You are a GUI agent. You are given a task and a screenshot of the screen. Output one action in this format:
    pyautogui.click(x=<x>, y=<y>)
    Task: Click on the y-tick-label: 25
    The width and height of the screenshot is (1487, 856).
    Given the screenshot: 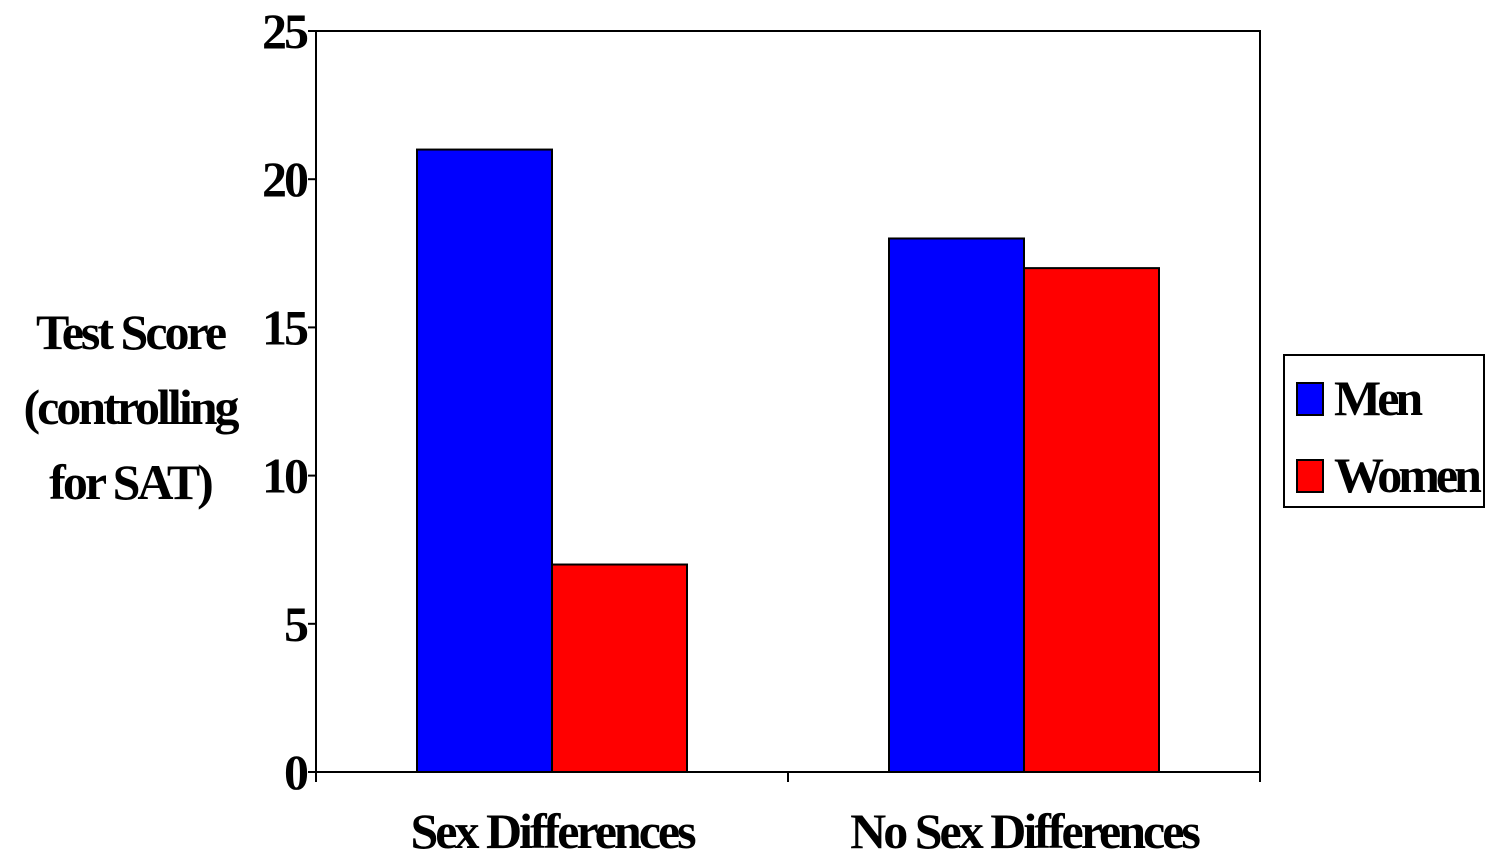 What is the action you would take?
    pyautogui.click(x=285, y=31)
    